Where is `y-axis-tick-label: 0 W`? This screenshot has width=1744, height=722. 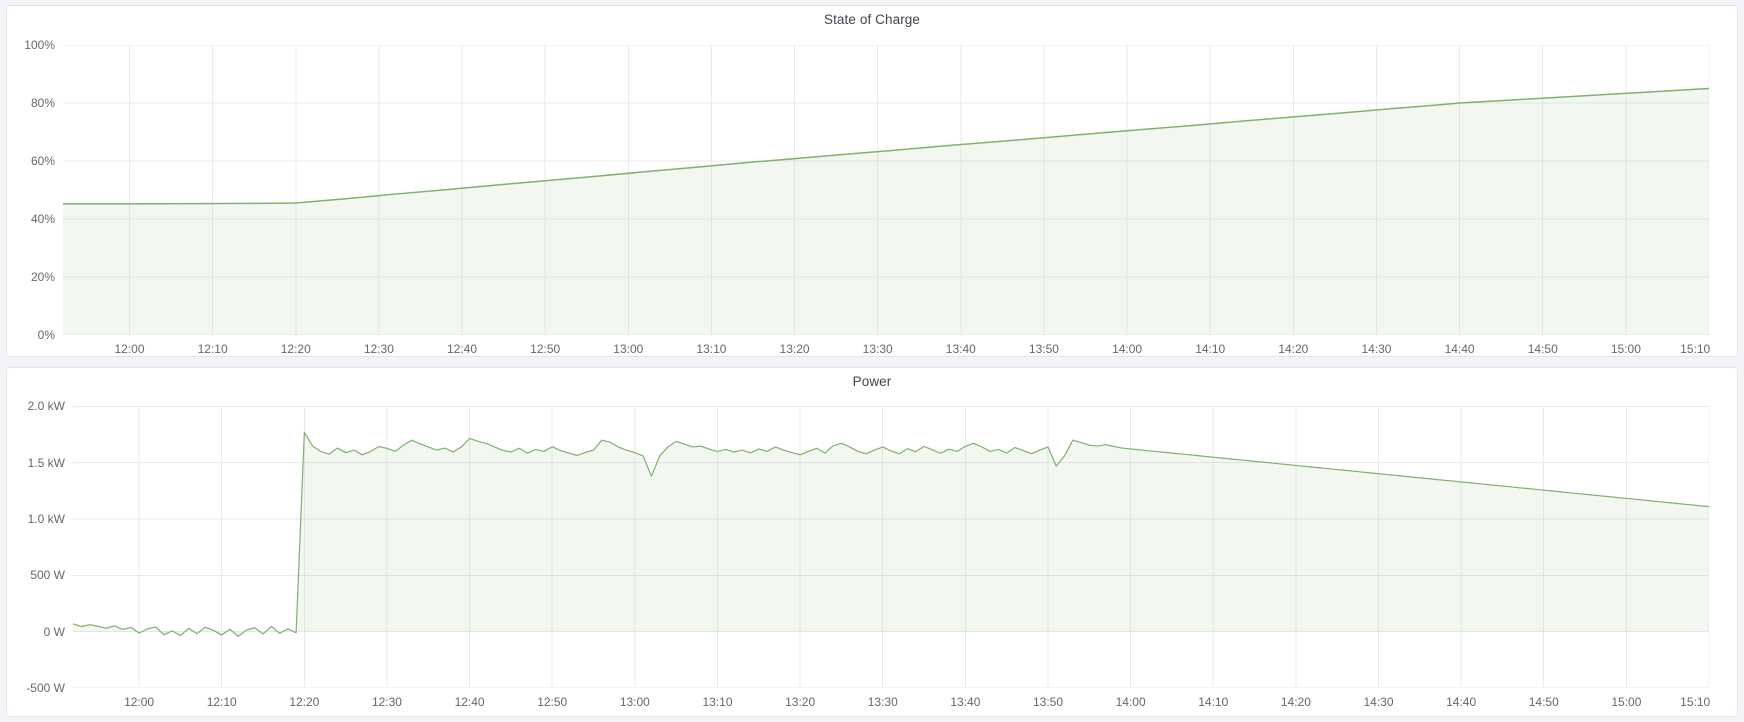 y-axis-tick-label: 0 W is located at coordinates (54, 631).